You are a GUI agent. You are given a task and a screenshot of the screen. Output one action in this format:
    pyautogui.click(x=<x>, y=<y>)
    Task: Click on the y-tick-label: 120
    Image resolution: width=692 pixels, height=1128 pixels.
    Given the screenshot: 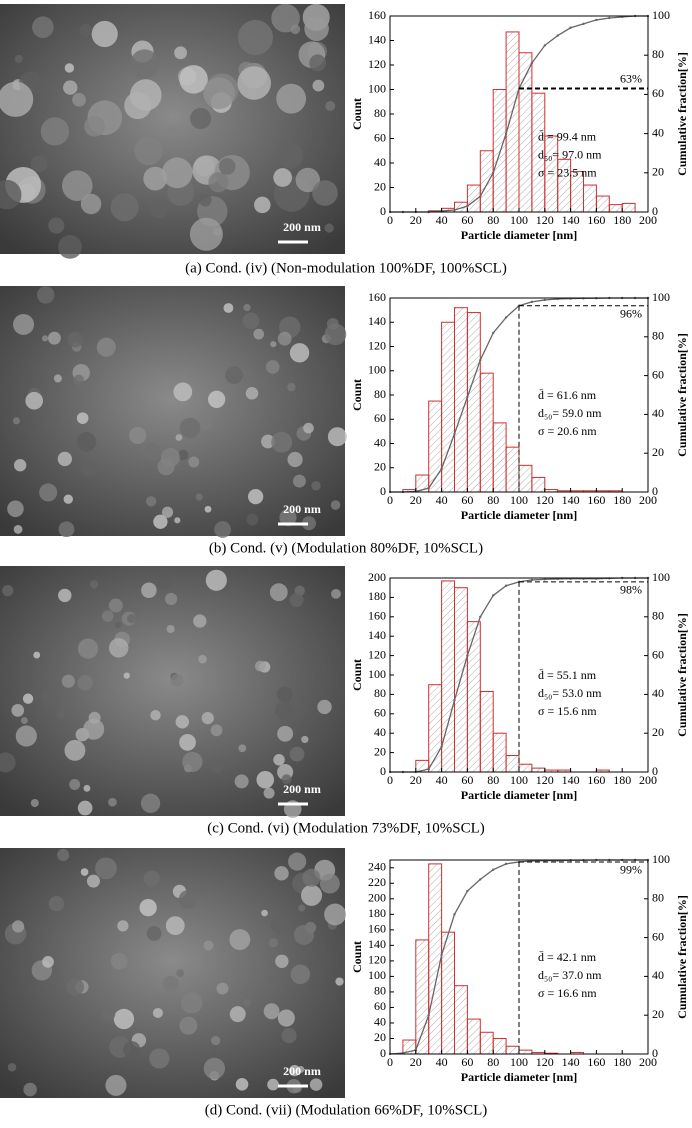 What is the action you would take?
    pyautogui.click(x=377, y=960)
    